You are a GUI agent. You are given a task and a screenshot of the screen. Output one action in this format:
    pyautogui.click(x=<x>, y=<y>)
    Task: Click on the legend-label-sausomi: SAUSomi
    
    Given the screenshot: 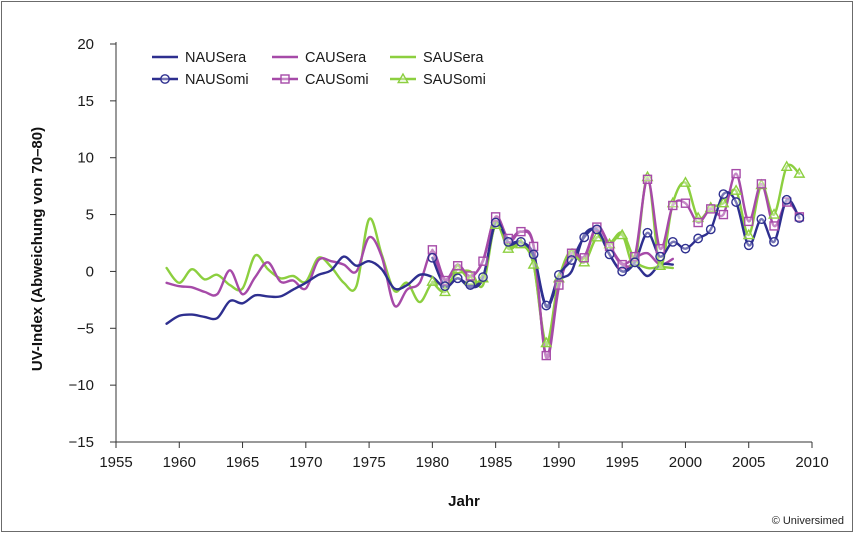 What is the action you would take?
    pyautogui.click(x=454, y=80)
    